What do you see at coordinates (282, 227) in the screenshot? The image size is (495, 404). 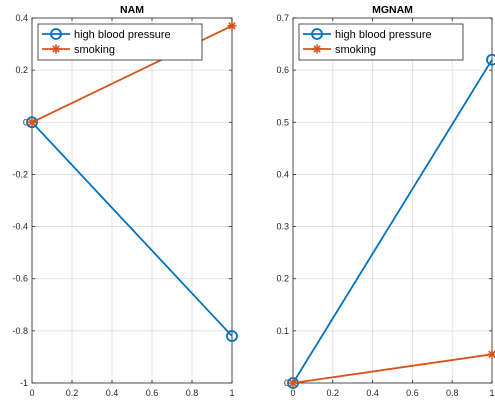 I see `y-tick-label: 0.3` at bounding box center [282, 227].